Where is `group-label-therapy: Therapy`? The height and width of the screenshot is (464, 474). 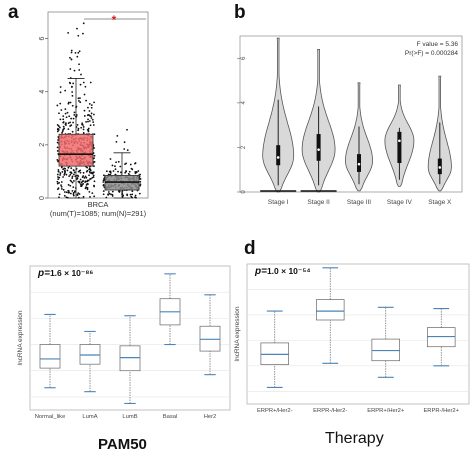 group-label-therapy: Therapy is located at coordinates (354, 438).